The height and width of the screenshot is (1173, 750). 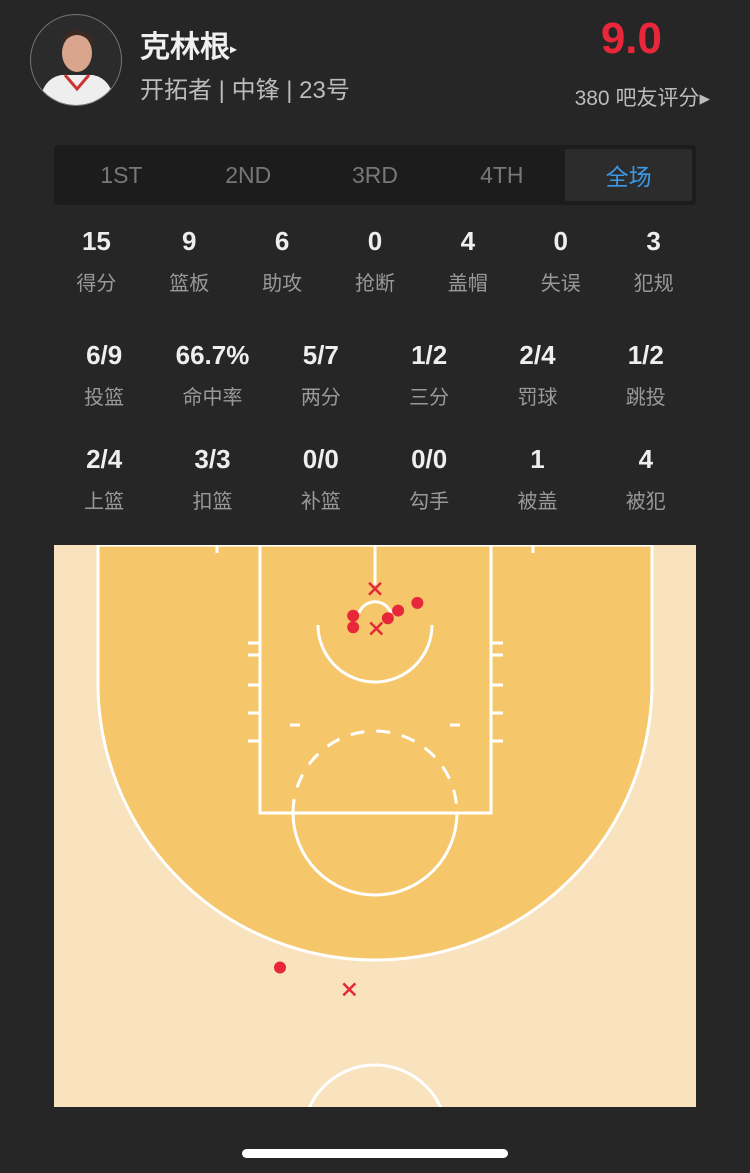 What do you see at coordinates (185, 47) in the screenshot?
I see `player-name-text: 克林根` at bounding box center [185, 47].